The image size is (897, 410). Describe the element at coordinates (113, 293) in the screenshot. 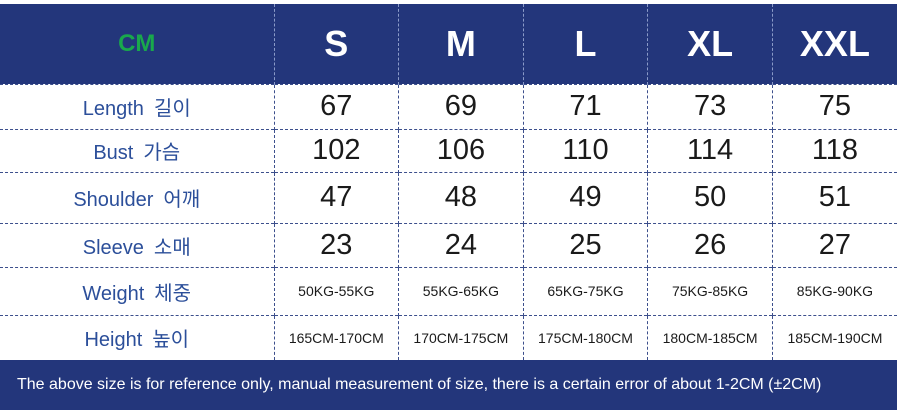

I see `label-en: Weight` at that location.